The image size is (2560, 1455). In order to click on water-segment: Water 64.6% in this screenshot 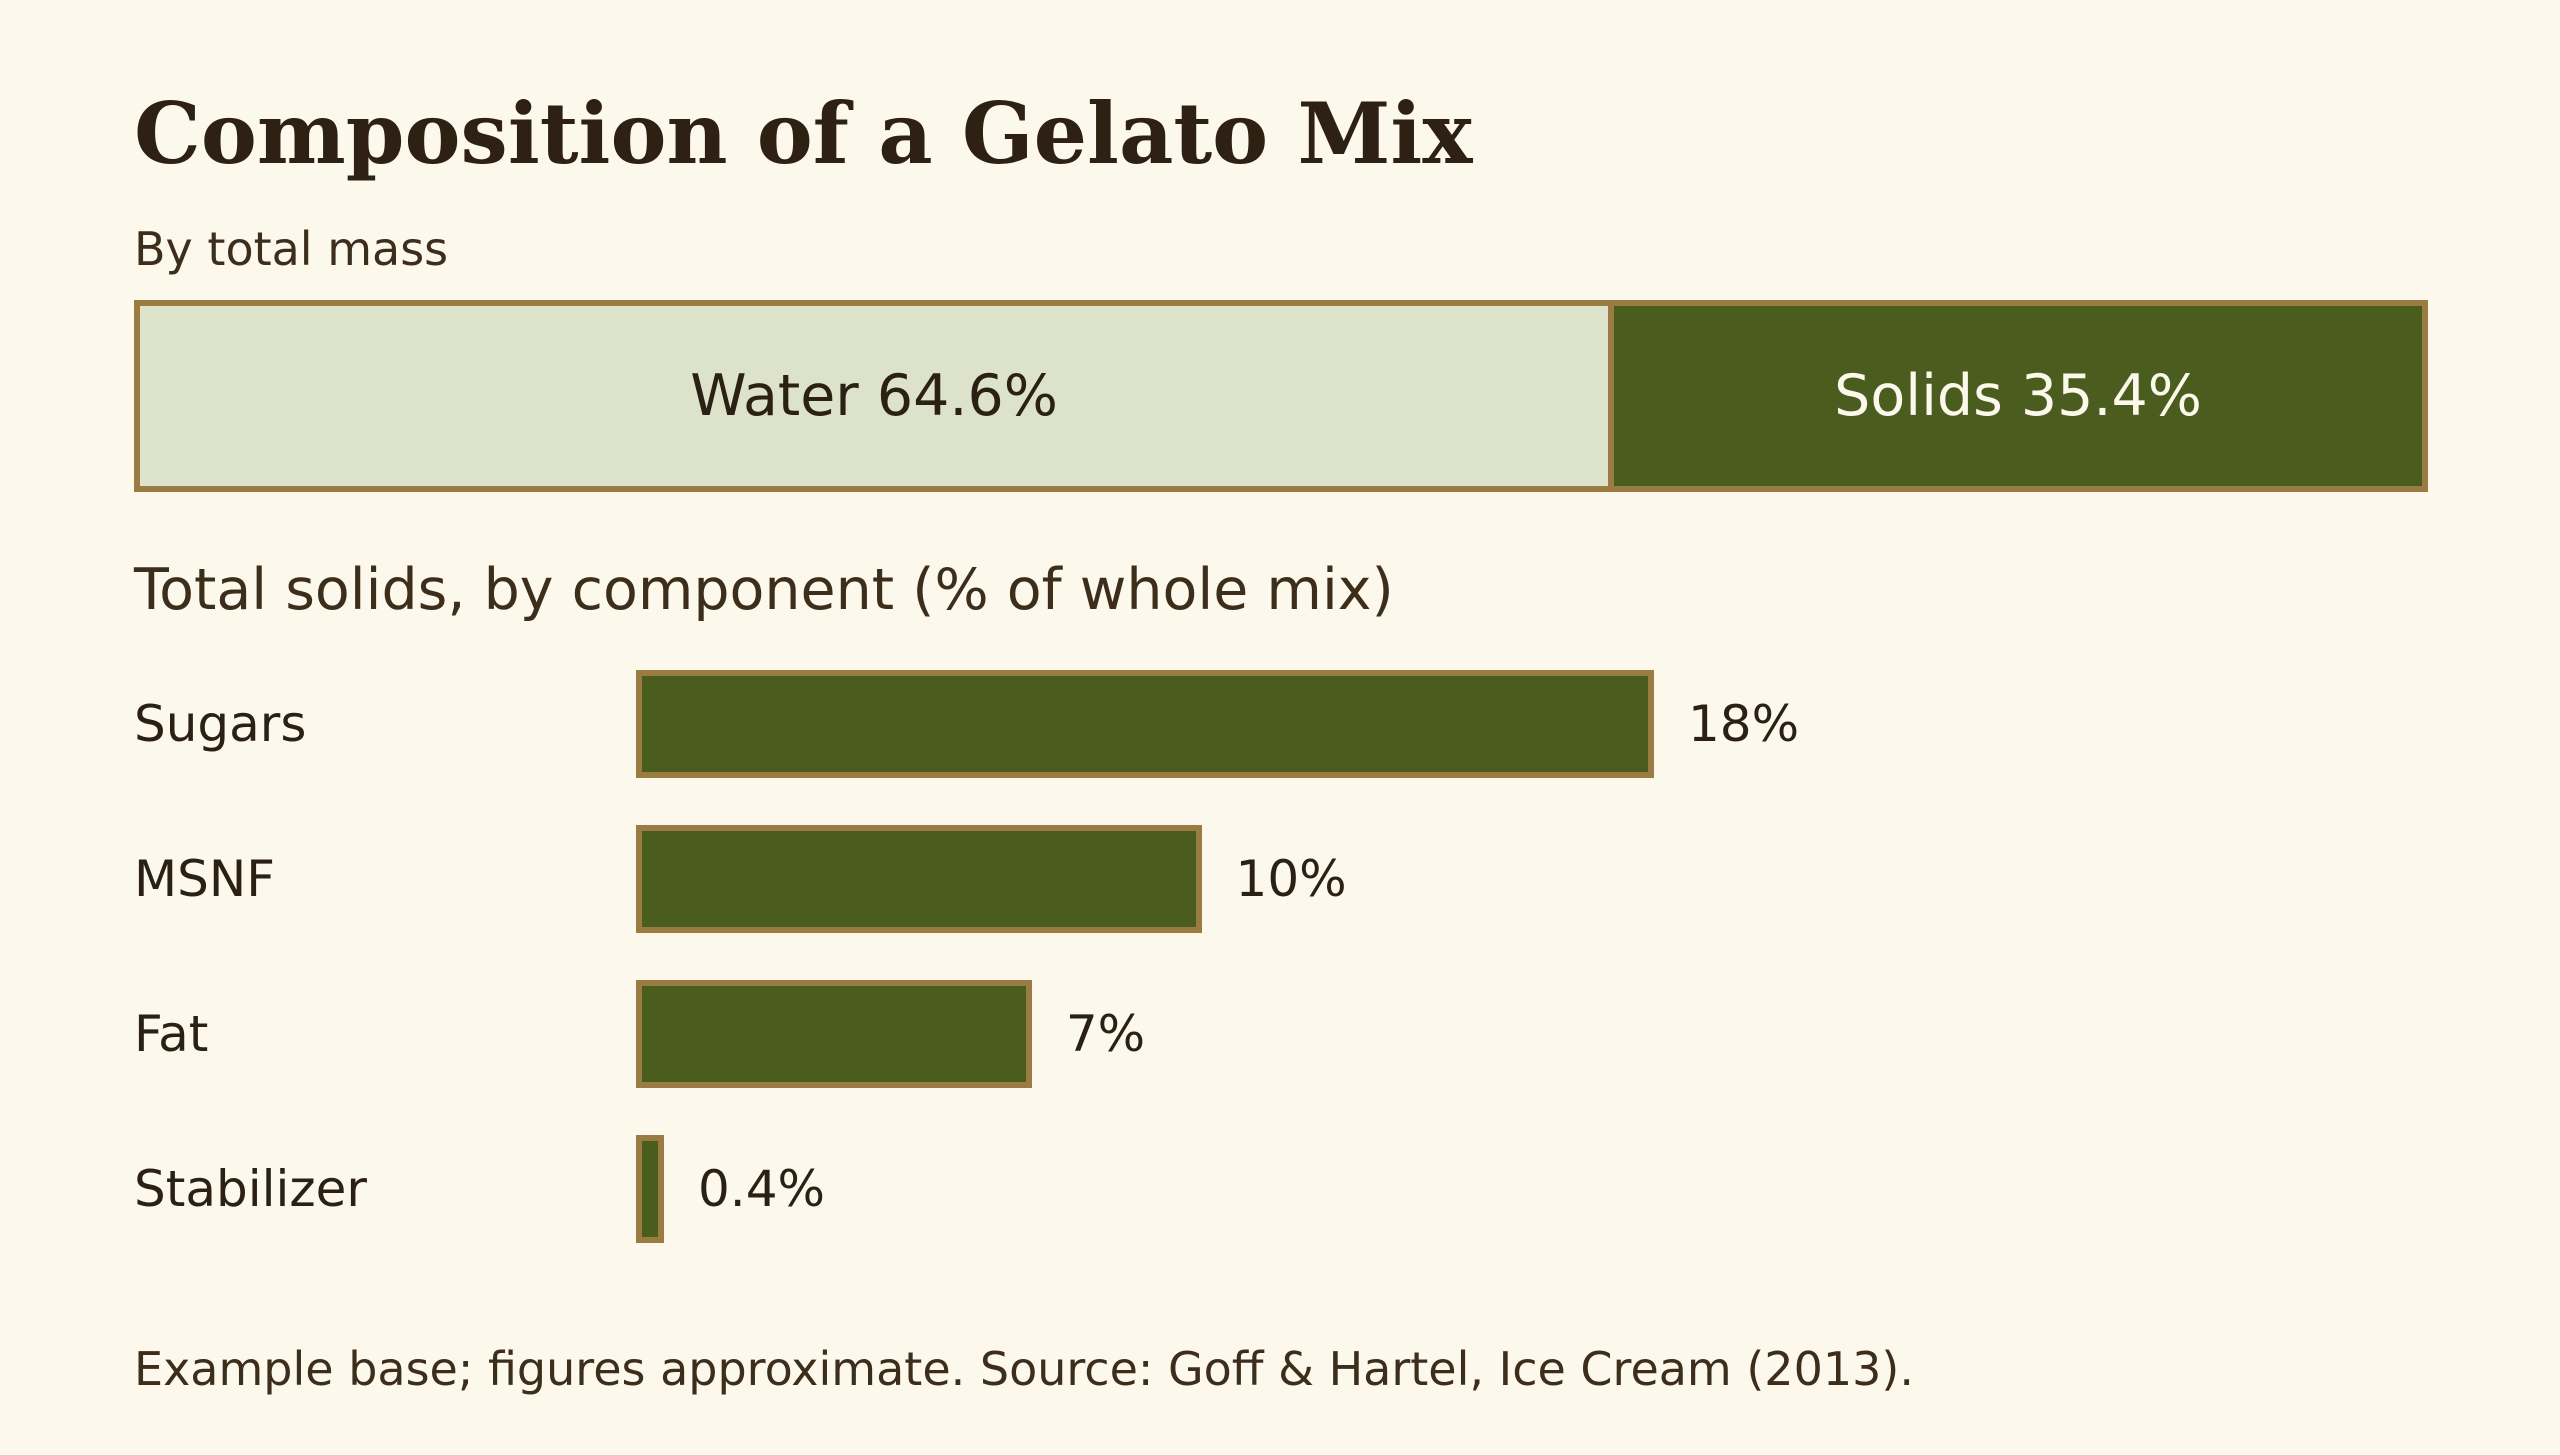, I will do `click(877, 396)`.